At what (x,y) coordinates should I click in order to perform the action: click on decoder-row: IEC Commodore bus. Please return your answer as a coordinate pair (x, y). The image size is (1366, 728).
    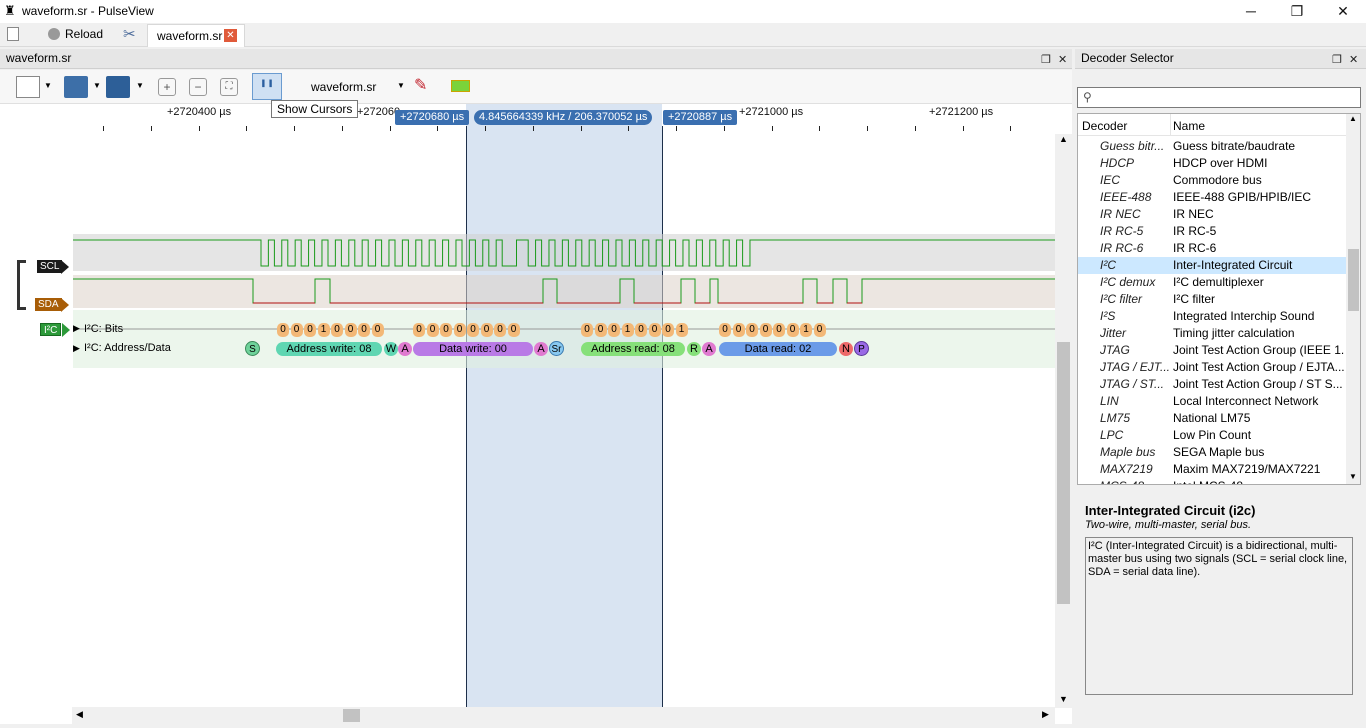
    Looking at the image, I should click on (1212, 180).